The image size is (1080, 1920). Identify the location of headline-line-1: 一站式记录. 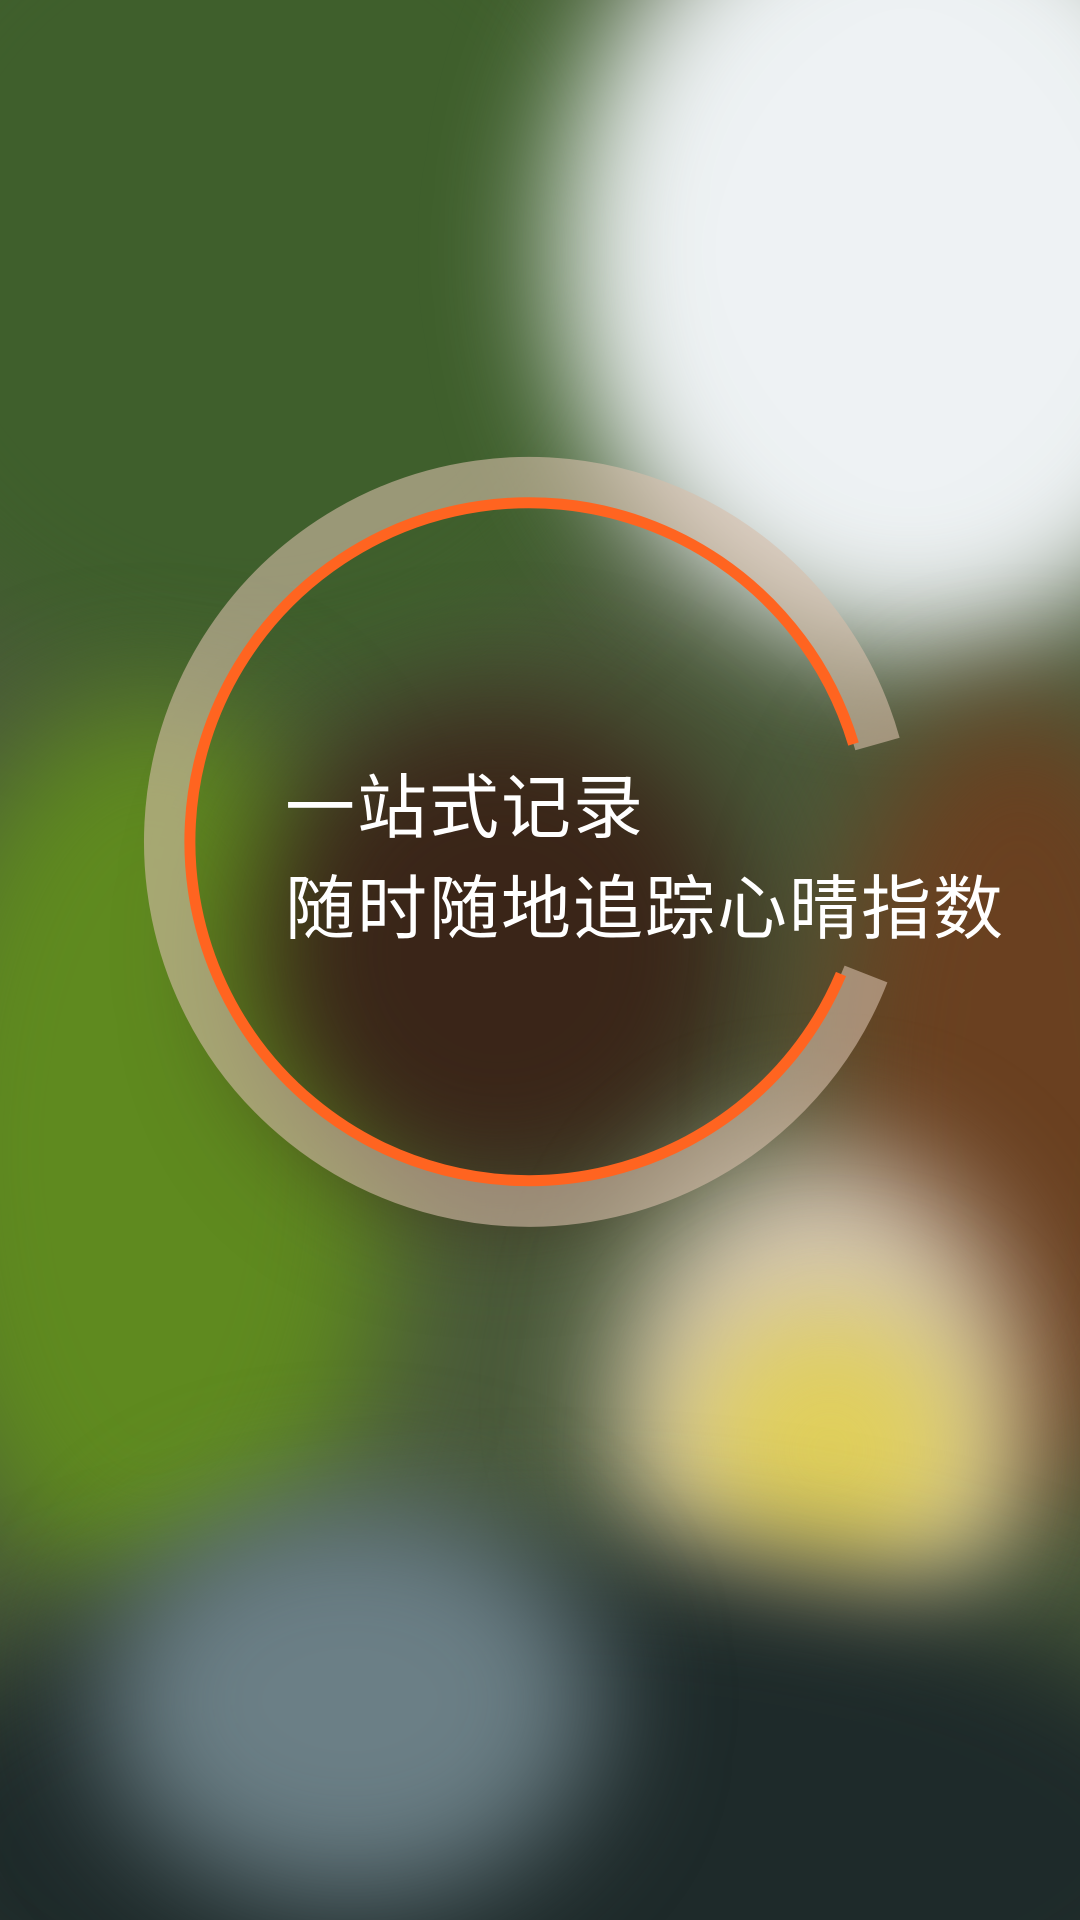
(465, 808).